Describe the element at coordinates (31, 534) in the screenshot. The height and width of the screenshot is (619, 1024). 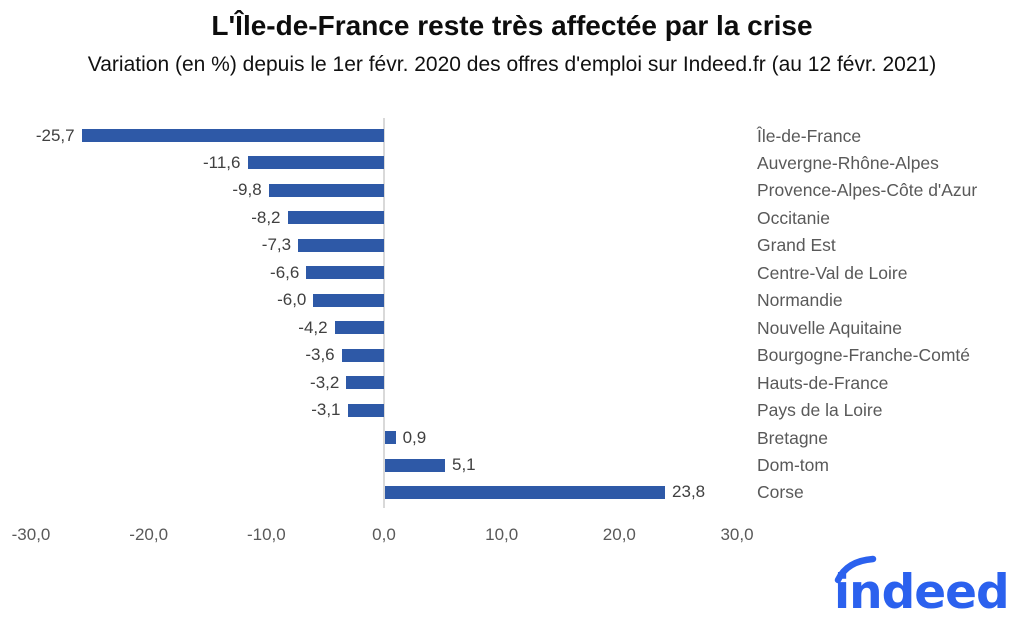
I see `x-tick-label: -30,0` at that location.